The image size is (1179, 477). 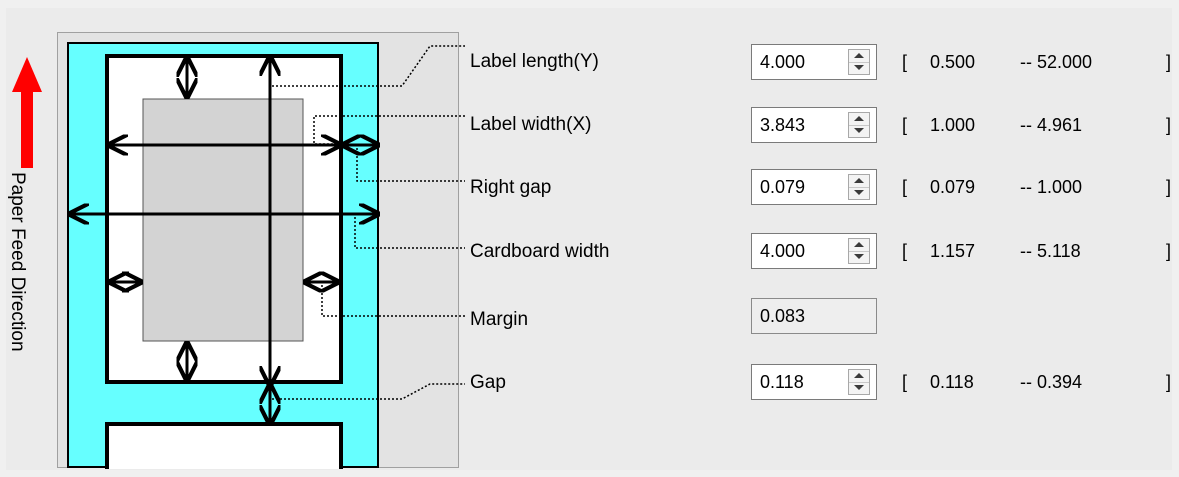 I want to click on gap-value: 0.118, so click(x=782, y=382).